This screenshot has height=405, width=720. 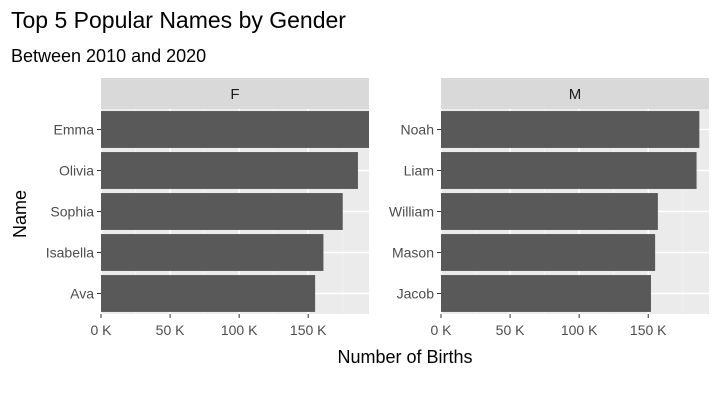 I want to click on y-tick-label: William, so click(x=411, y=212).